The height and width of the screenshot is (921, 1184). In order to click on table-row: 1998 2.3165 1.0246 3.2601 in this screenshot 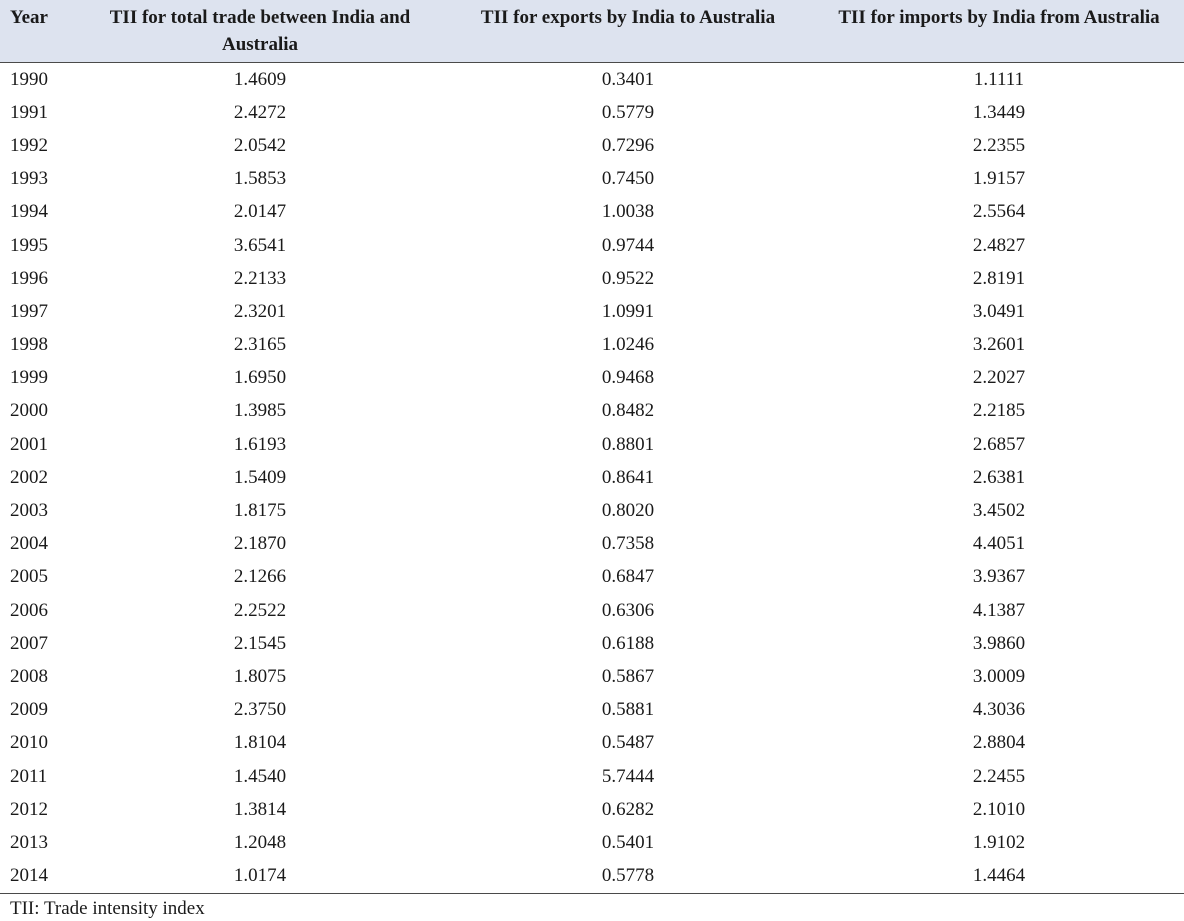, I will do `click(592, 345)`.